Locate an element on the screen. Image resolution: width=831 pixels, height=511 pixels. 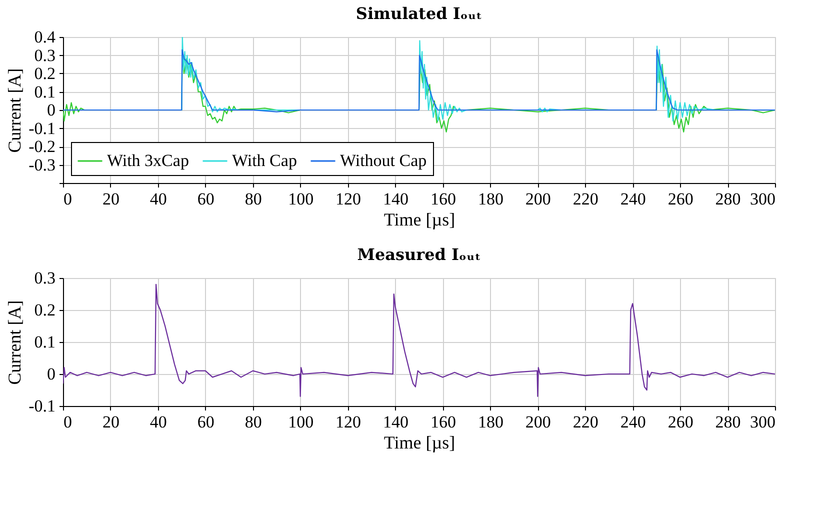
legend-label: Without Cap is located at coordinates (383, 160).